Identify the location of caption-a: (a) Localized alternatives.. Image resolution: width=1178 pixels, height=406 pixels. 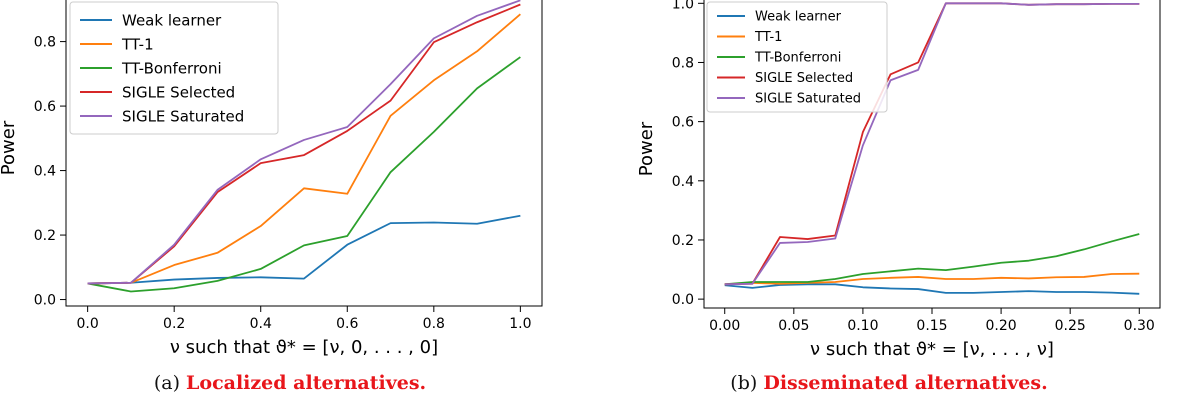
(290, 383).